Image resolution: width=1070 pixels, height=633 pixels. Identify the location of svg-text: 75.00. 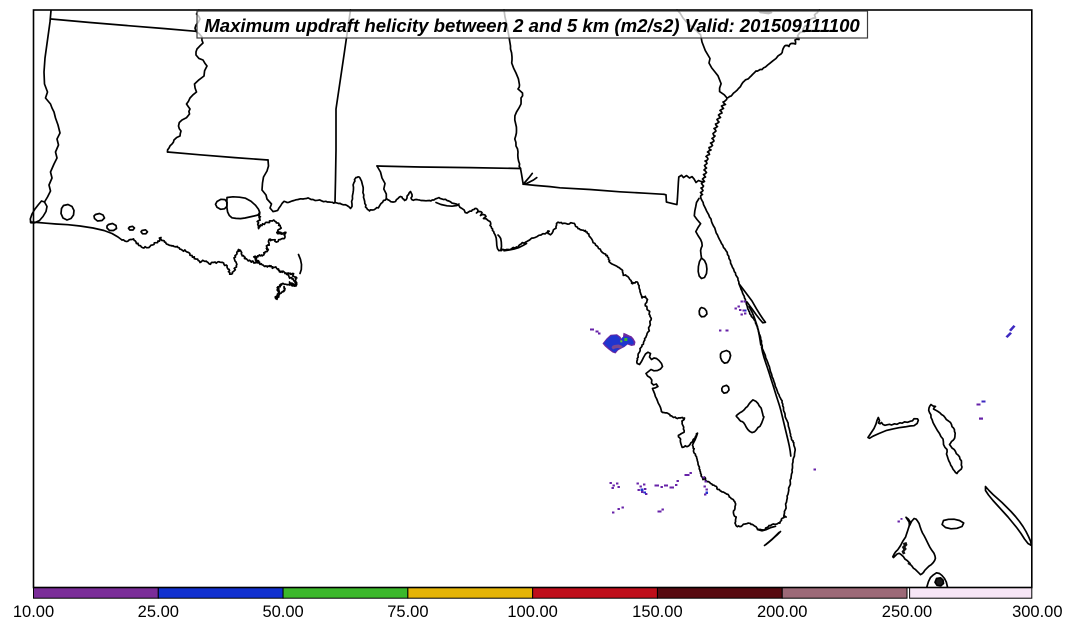
(407, 612).